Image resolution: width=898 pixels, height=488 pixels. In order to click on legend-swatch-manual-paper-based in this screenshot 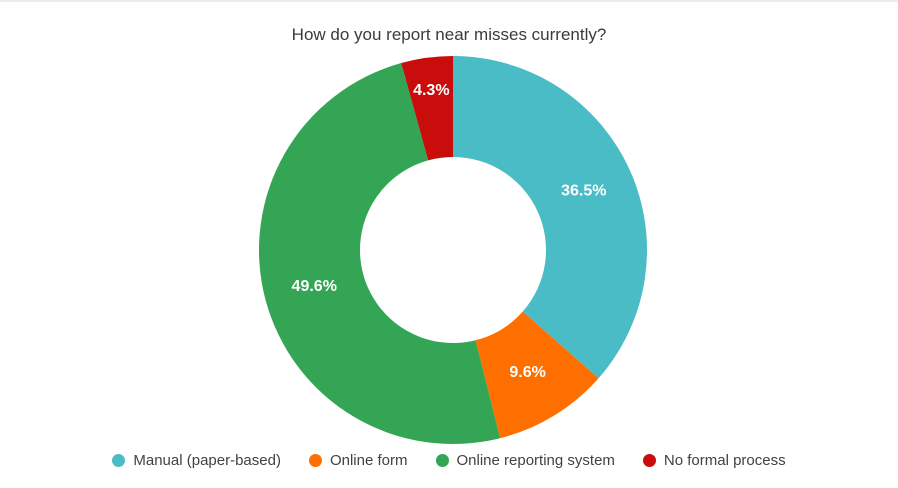, I will do `click(119, 460)`.